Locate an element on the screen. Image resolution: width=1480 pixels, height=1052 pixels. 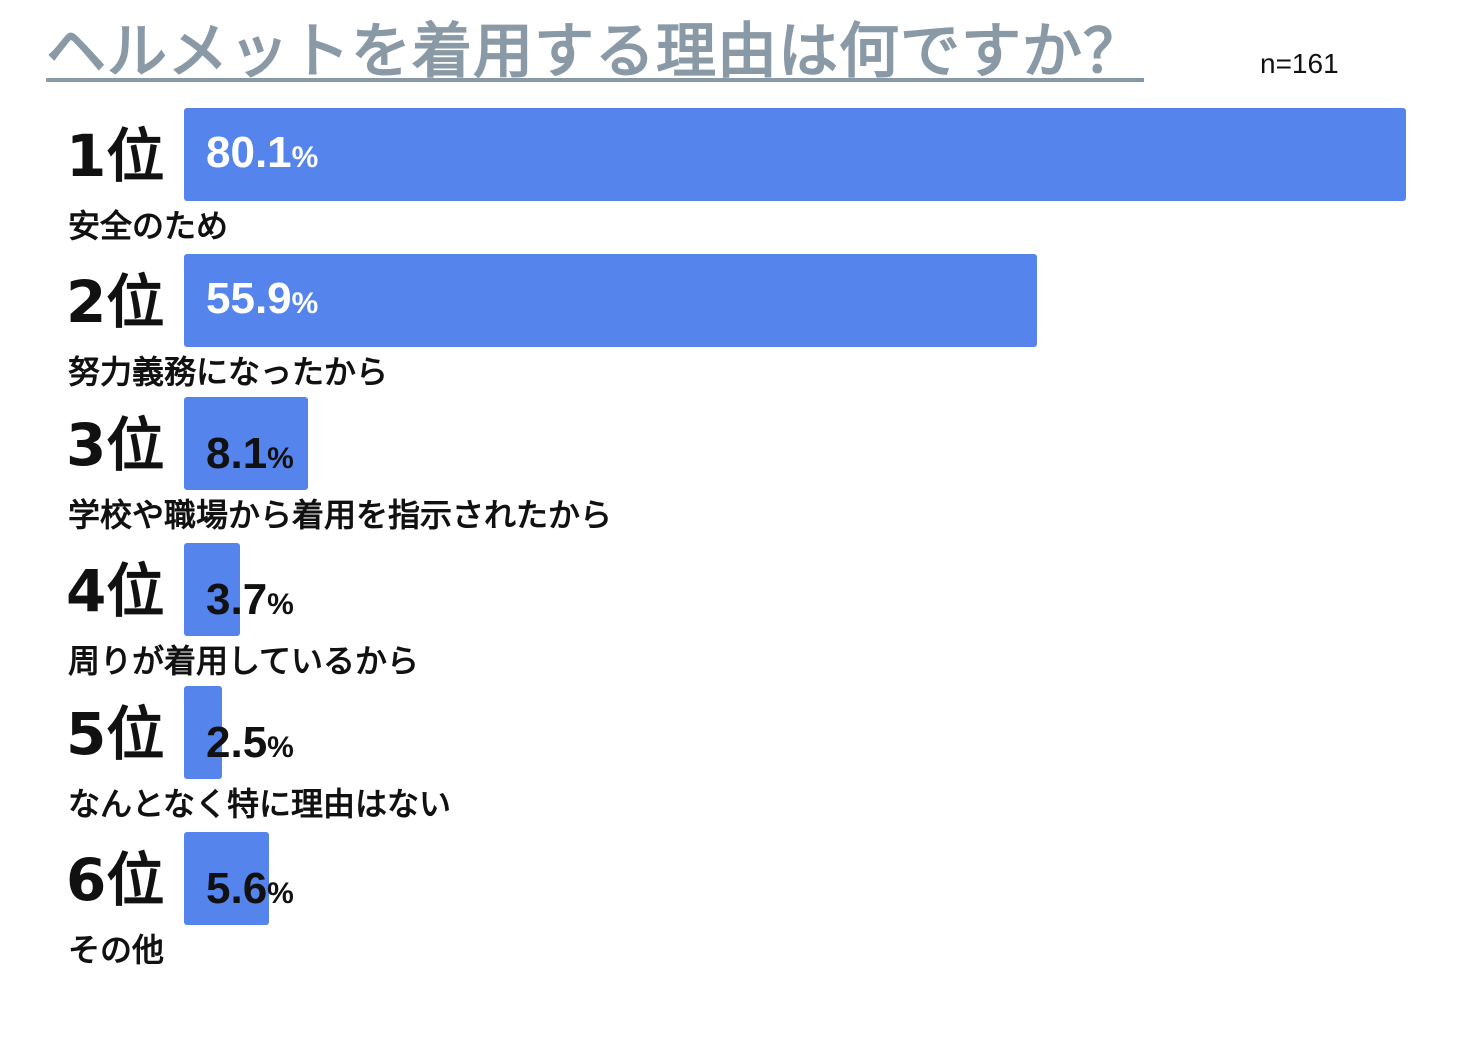
value-number: 55.9 is located at coordinates (249, 298).